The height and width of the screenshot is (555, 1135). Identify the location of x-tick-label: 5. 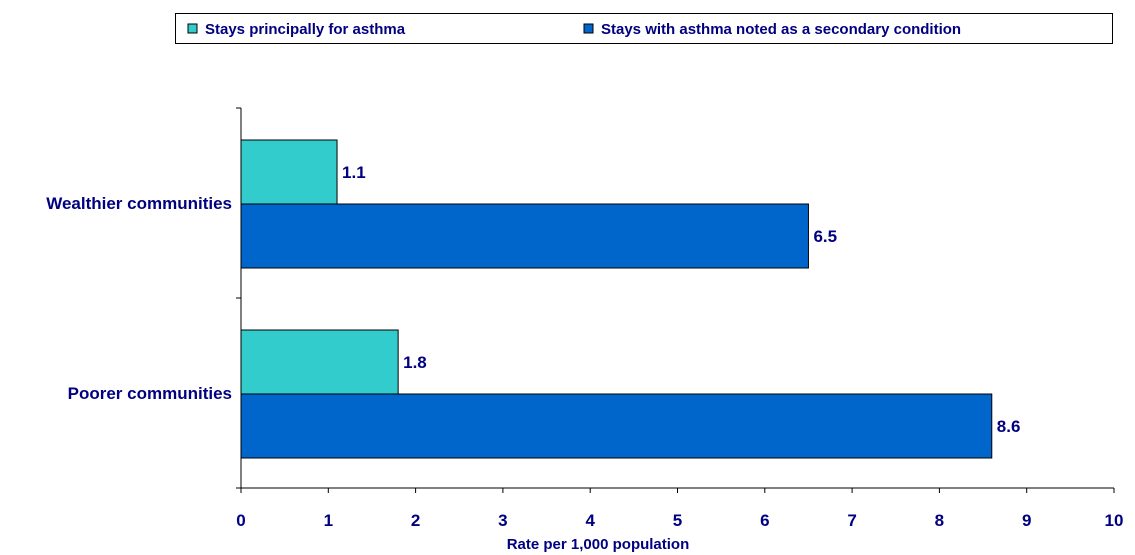
(677, 520).